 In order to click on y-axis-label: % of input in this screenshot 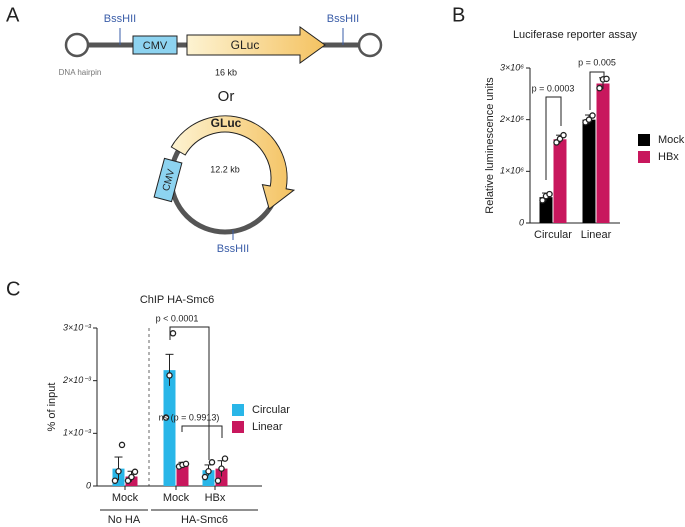, I will do `click(52, 407)`.